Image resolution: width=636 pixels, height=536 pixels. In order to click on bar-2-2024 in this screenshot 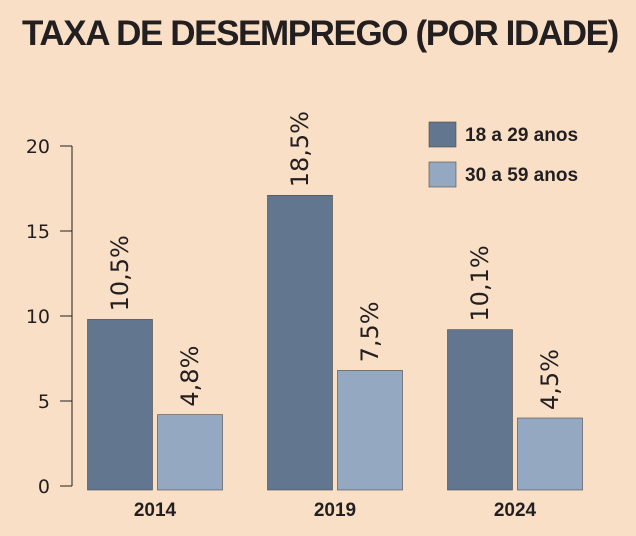, I will do `click(550, 454)`.